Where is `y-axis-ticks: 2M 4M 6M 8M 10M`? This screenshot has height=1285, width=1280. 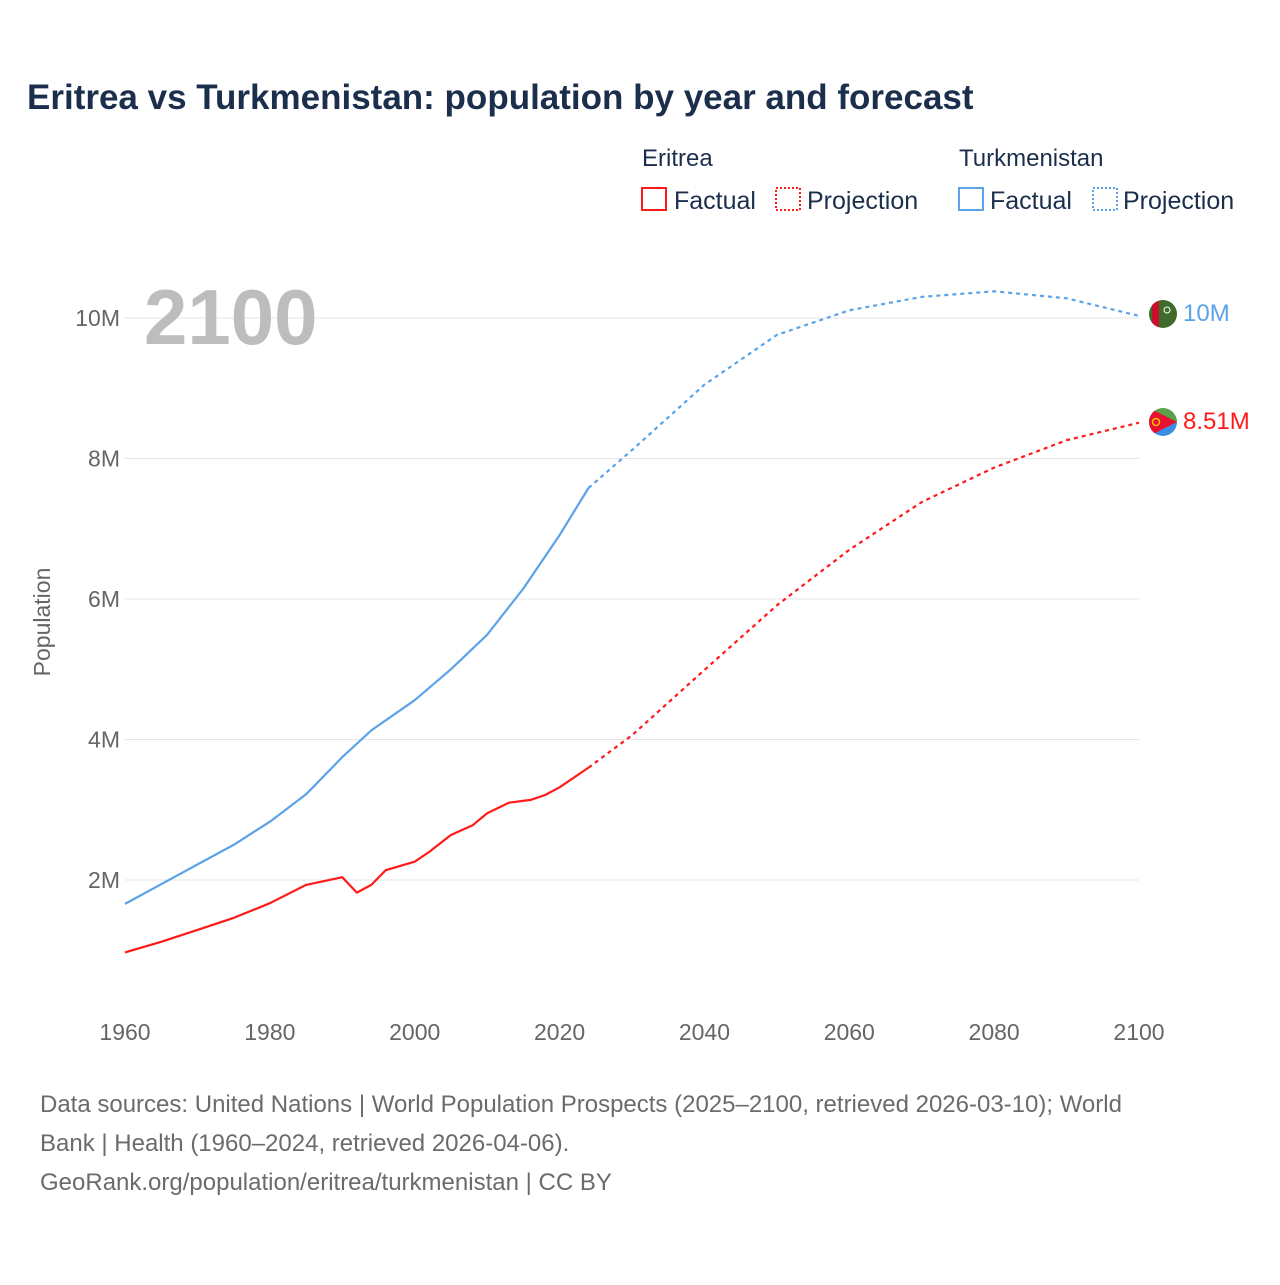
y-axis-ticks: 2M 4M 6M 8M 10M is located at coordinates (97, 599).